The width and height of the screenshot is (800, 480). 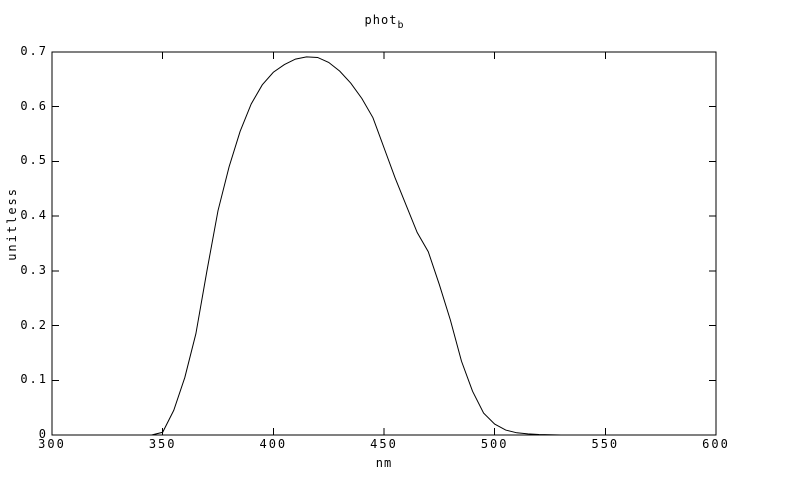 I want to click on chart-title: photb, so click(x=384, y=22).